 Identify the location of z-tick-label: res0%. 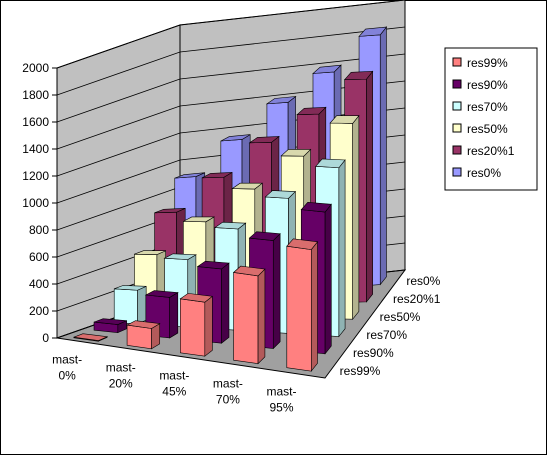
(423, 281).